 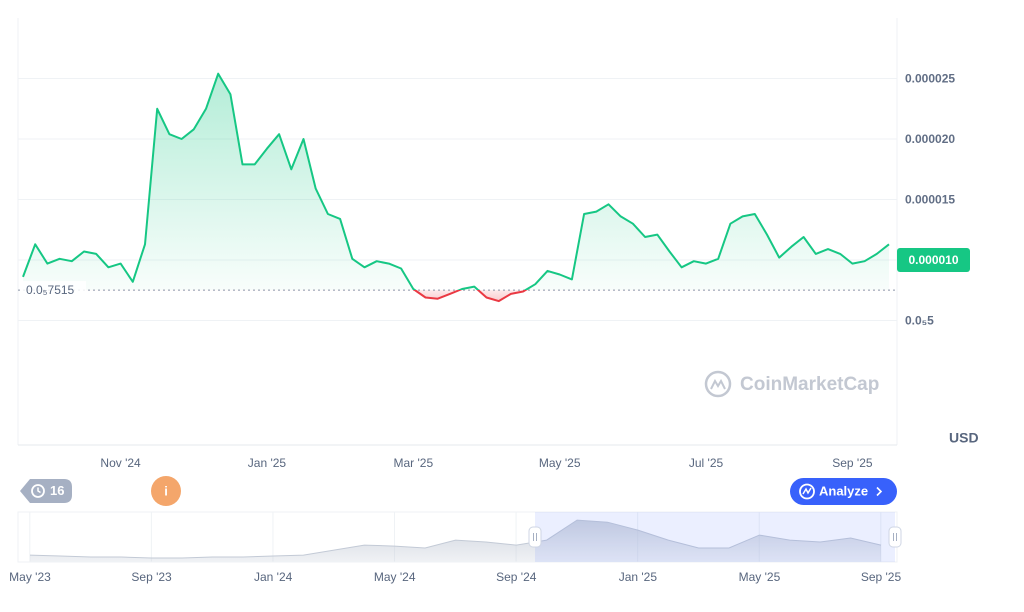 I want to click on alerts-clock-hands, so click(x=39, y=490).